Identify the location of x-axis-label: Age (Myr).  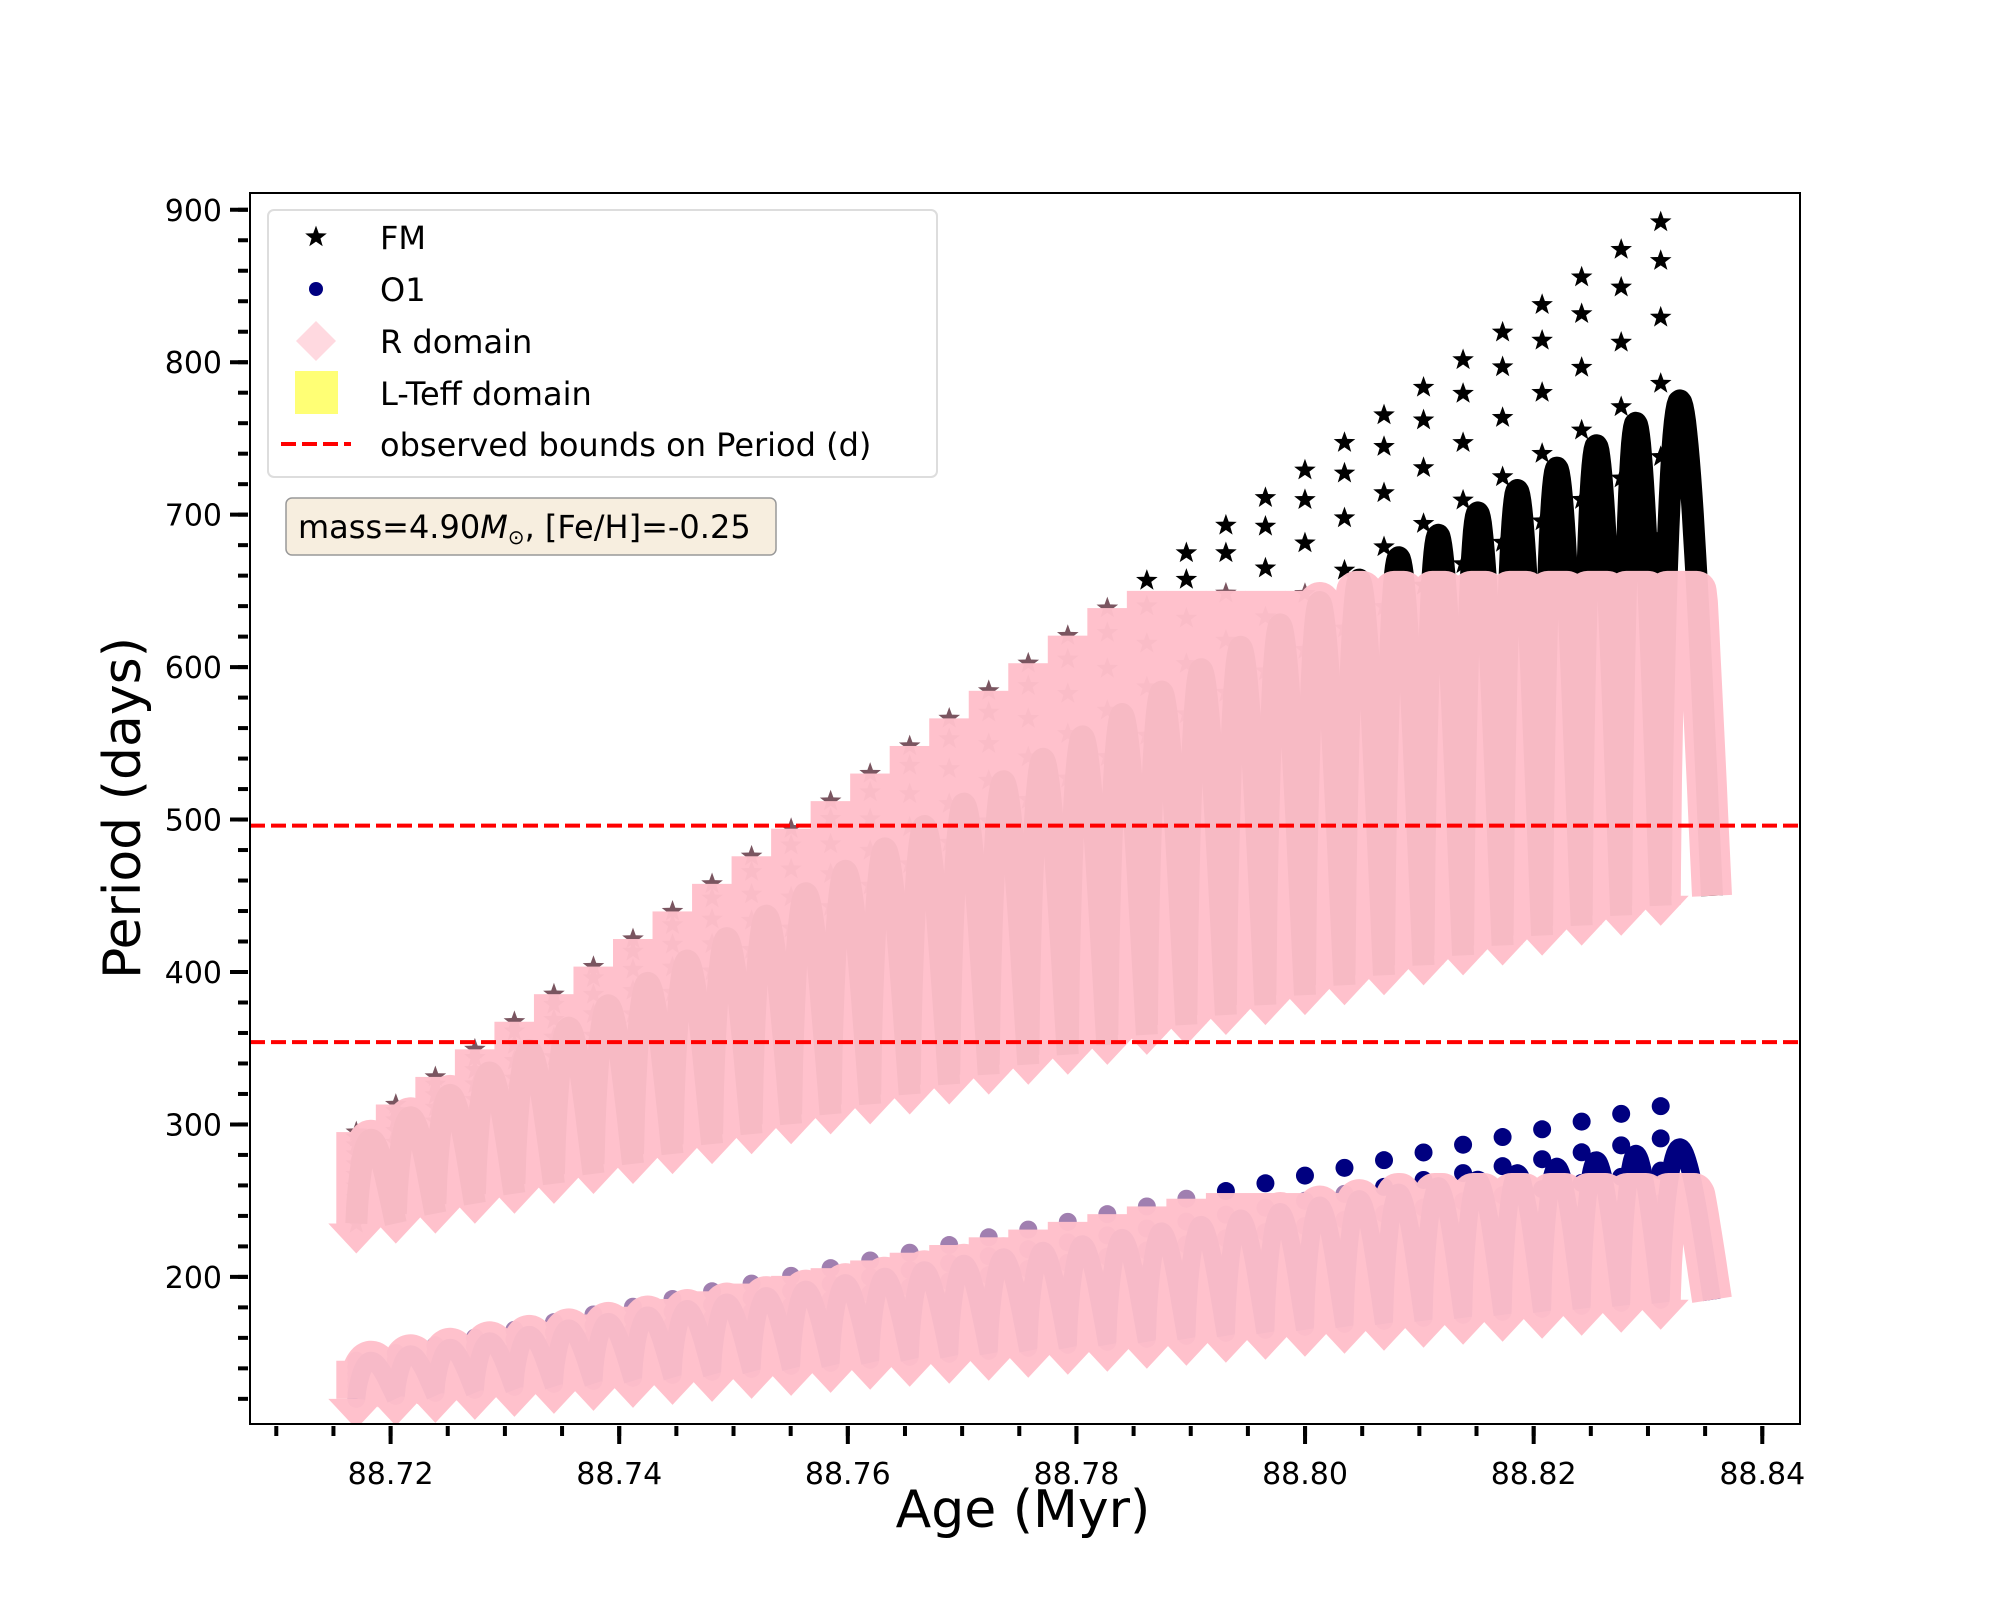
(1023, 1510).